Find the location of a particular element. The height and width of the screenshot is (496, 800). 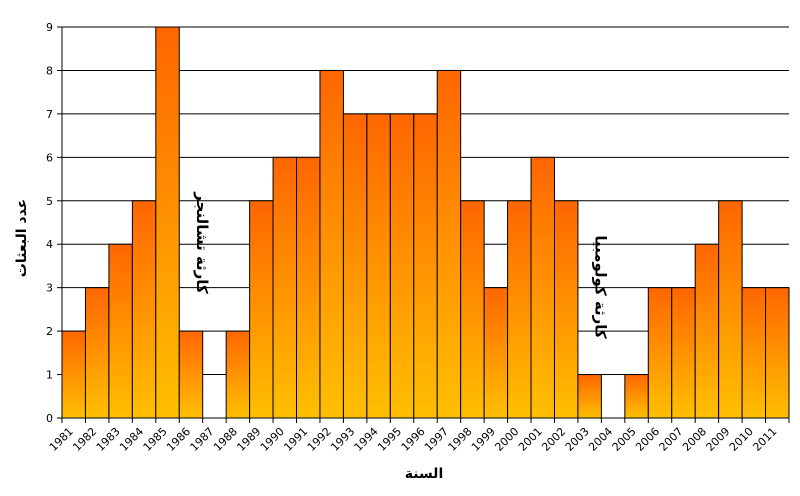

y-tick-label: 1 is located at coordinates (49, 375).